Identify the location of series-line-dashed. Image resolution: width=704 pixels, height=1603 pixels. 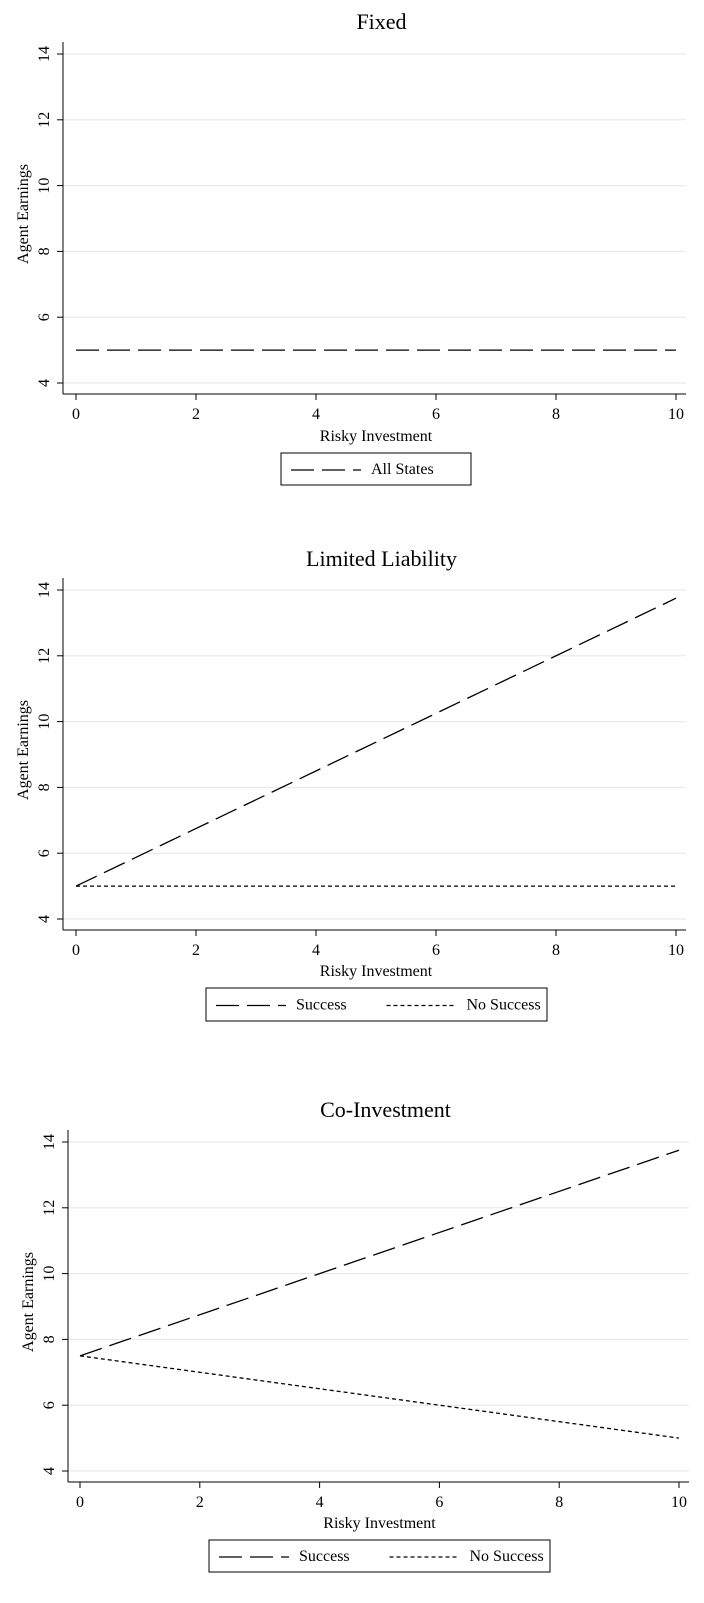
(379, 1253).